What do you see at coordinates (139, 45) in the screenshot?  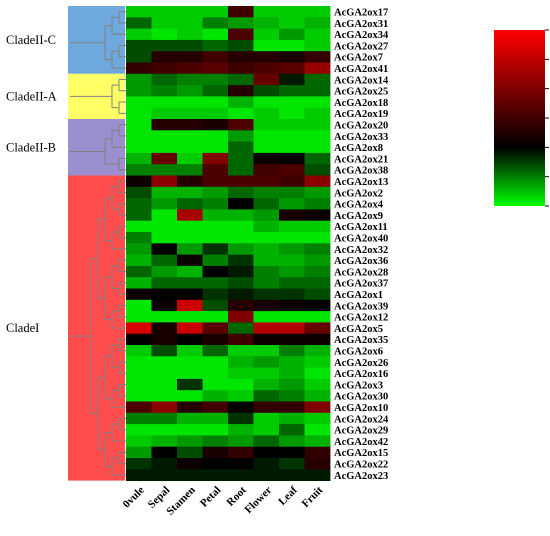 I see `heatmap-cell-AcGA2ox27-0vule` at bounding box center [139, 45].